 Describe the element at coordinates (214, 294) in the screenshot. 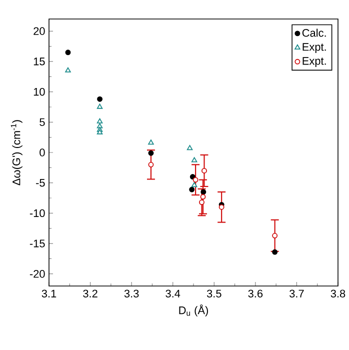

I see `x-tick-label: 3.5` at that location.